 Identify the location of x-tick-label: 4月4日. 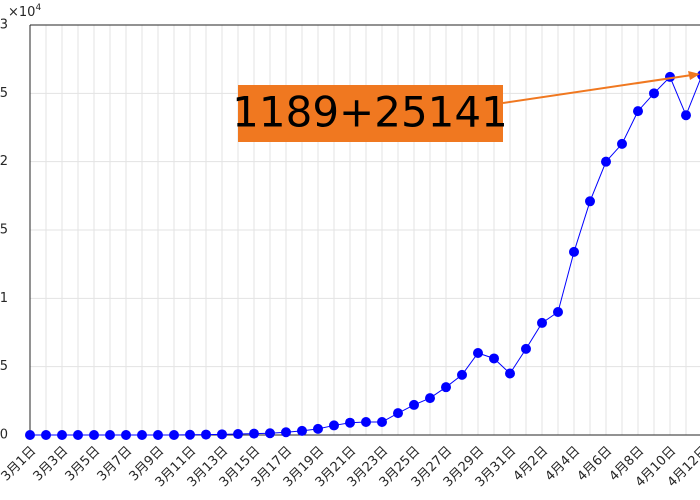
(563, 464).